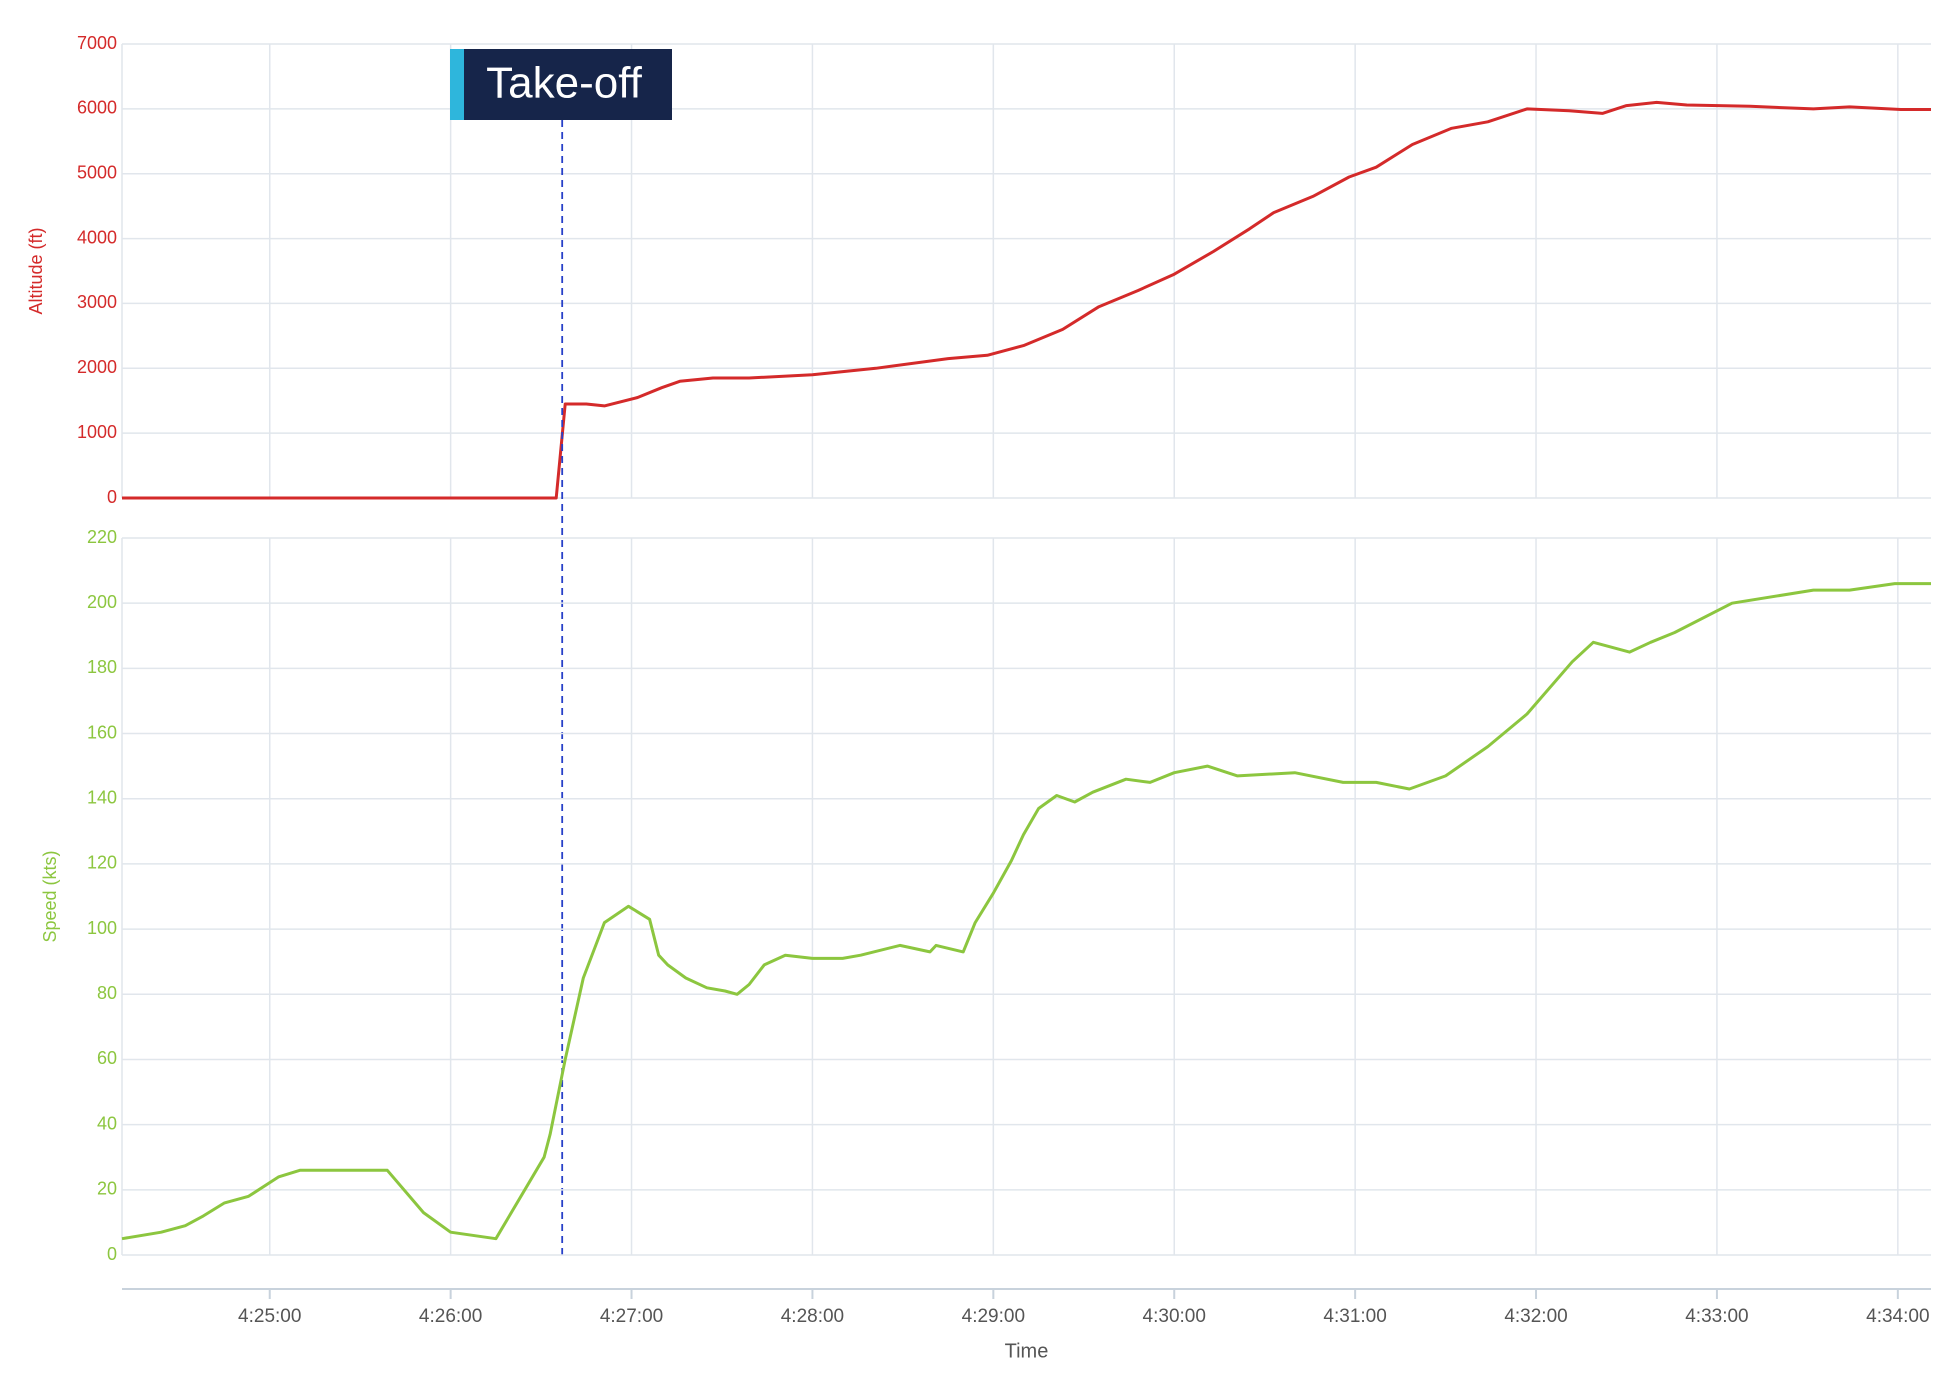 This screenshot has height=1377, width=1948. Describe the element at coordinates (631, 1316) in the screenshot. I see `x-tick-label: 4:27:00` at that location.